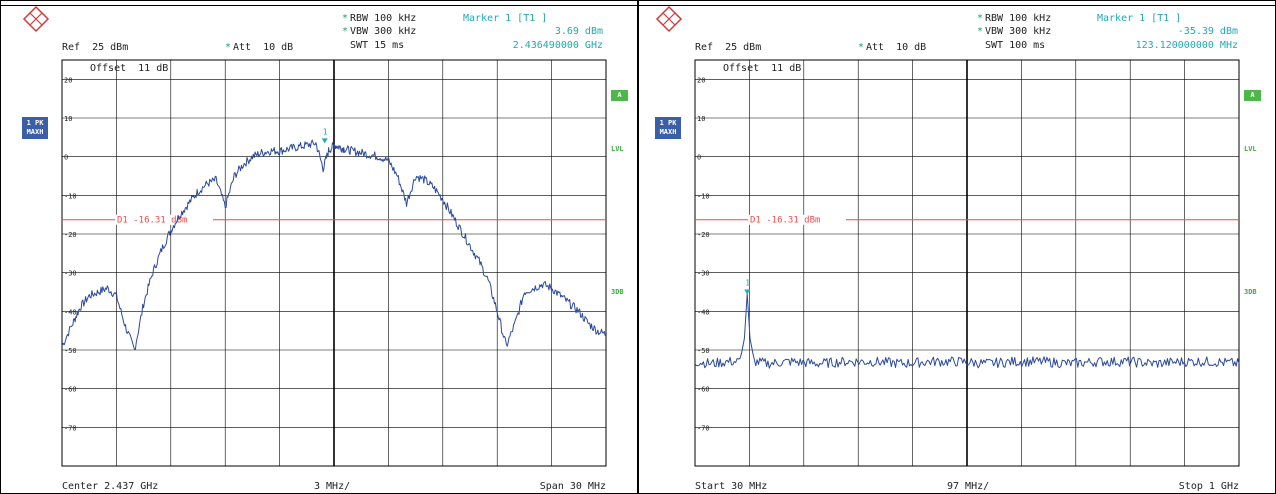  Describe the element at coordinates (1186, 45) in the screenshot. I see `marker-frequency: 123.120000000 MHz` at that location.